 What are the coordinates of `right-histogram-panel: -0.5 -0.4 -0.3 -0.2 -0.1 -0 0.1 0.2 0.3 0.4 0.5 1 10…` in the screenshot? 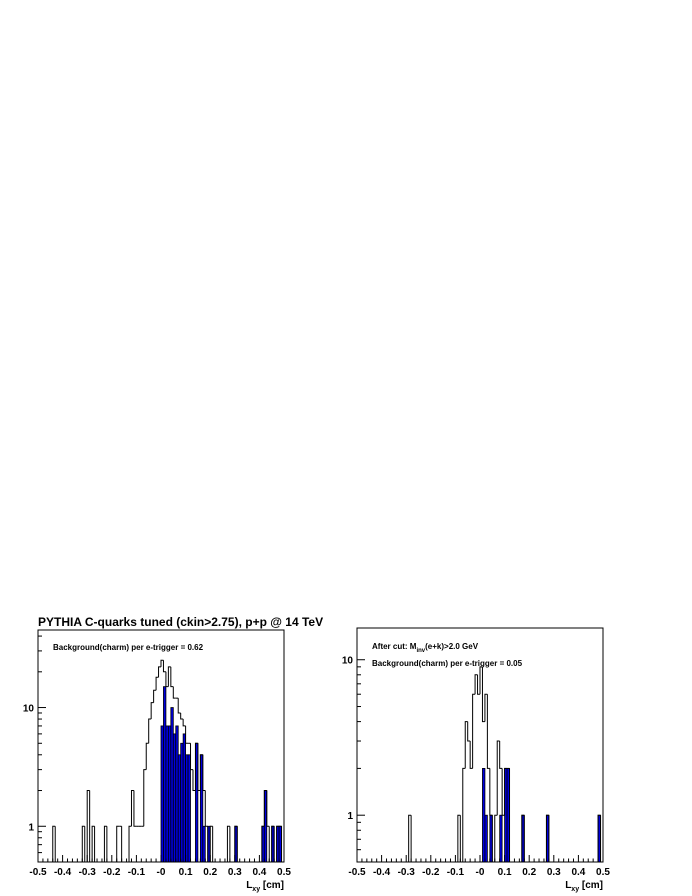 It's located at (476, 760).